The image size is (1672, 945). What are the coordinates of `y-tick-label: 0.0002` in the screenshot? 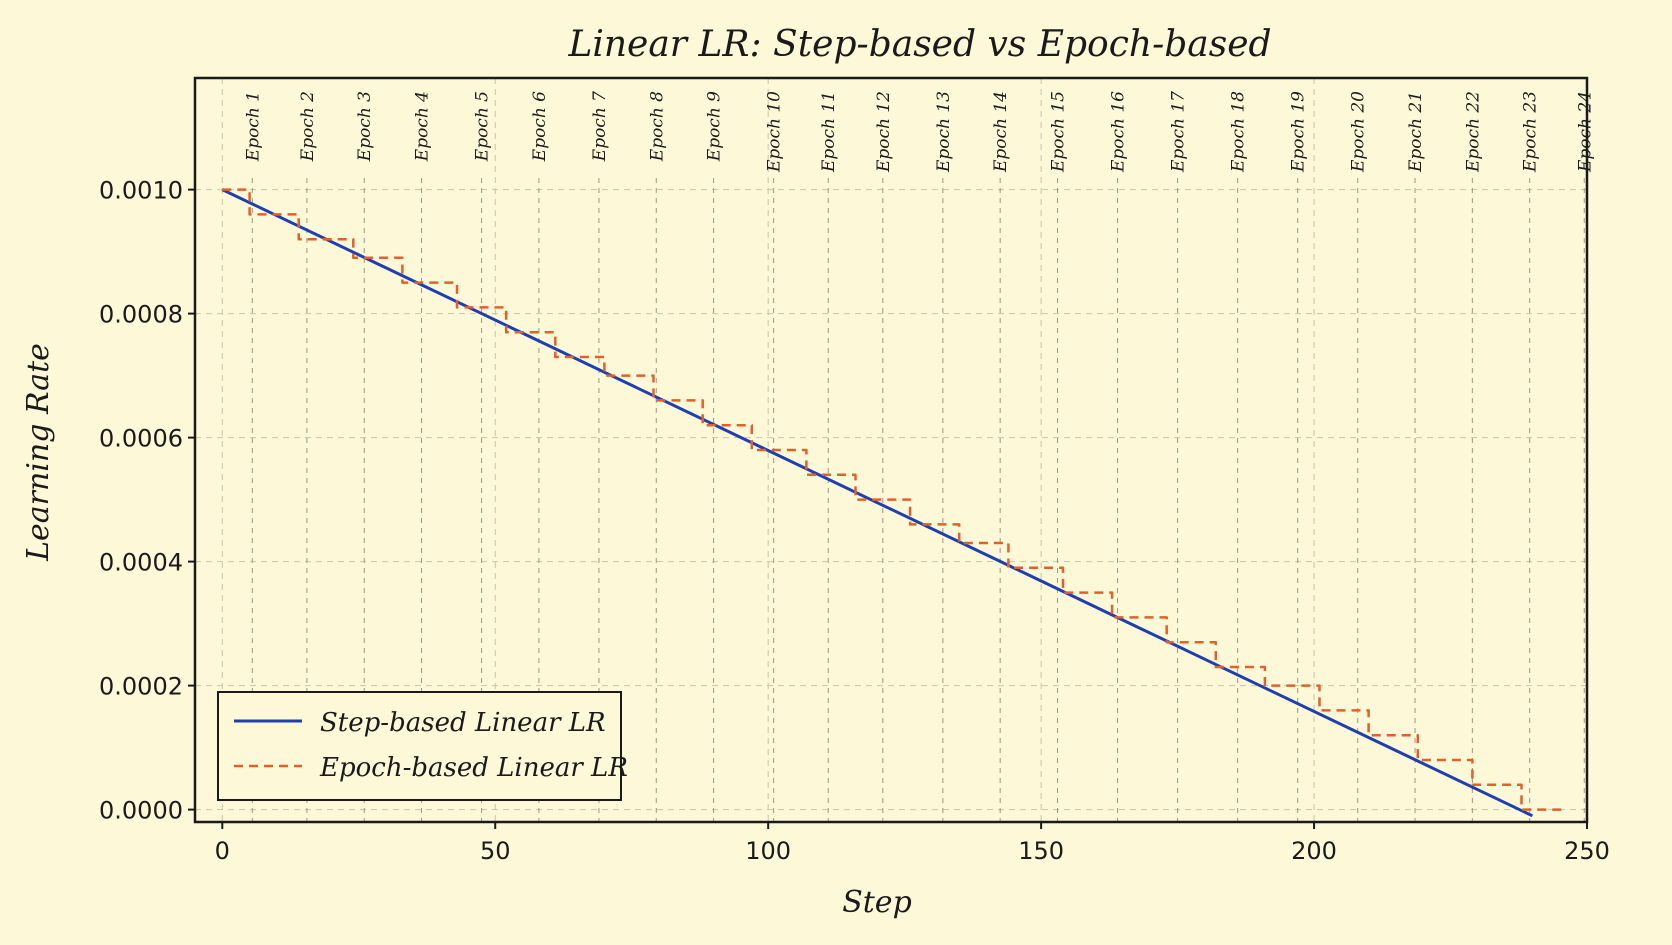 It's located at (141, 687).